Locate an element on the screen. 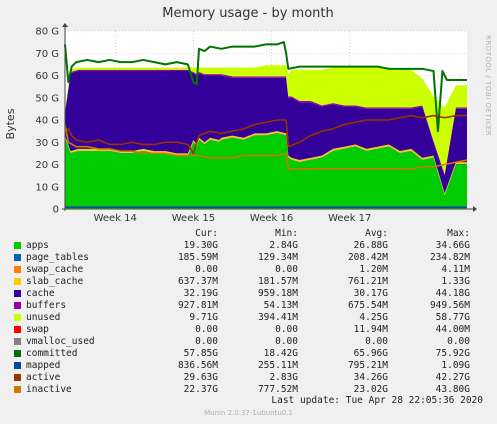 This screenshot has height=424, width=497. chart-title: Memory usage - by month is located at coordinates (247, 13).